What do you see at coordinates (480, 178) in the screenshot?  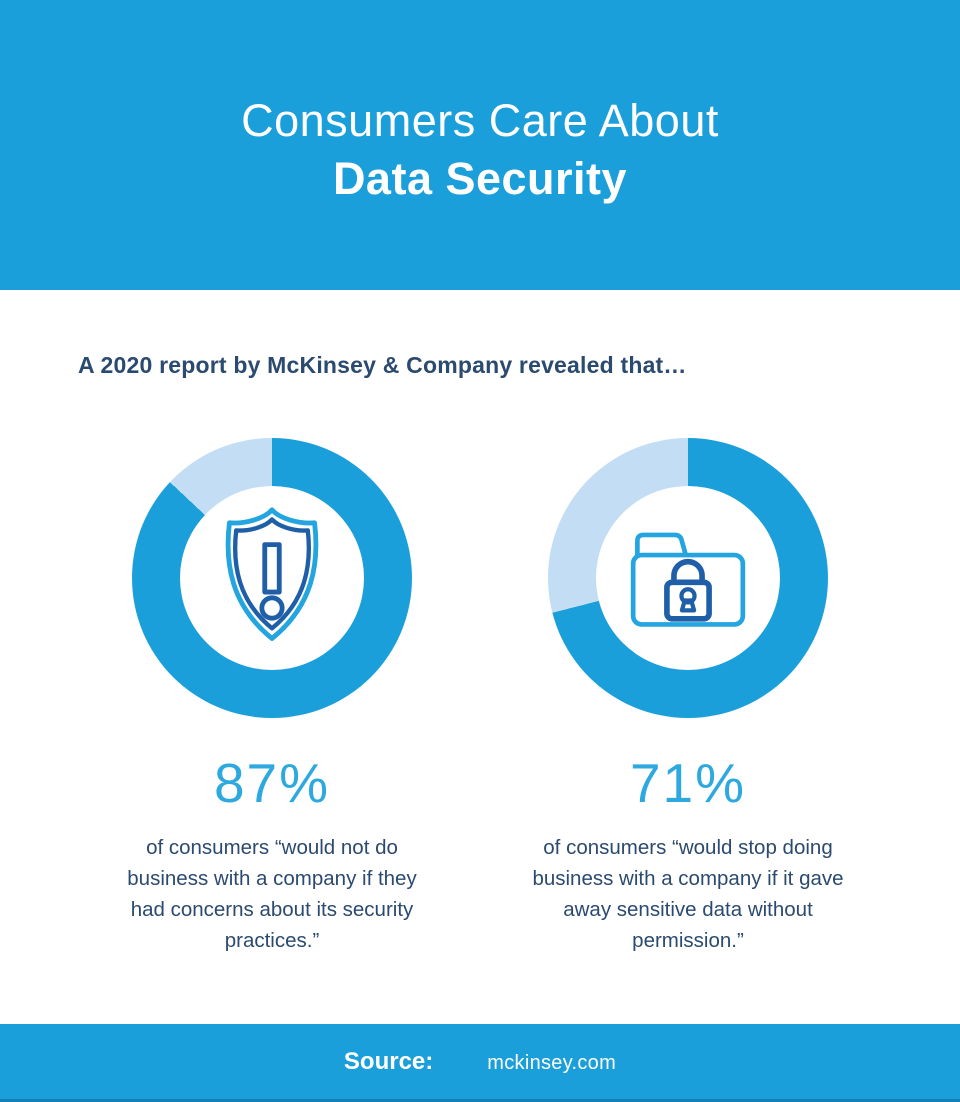 I see `page-title-line-2: Data Security` at bounding box center [480, 178].